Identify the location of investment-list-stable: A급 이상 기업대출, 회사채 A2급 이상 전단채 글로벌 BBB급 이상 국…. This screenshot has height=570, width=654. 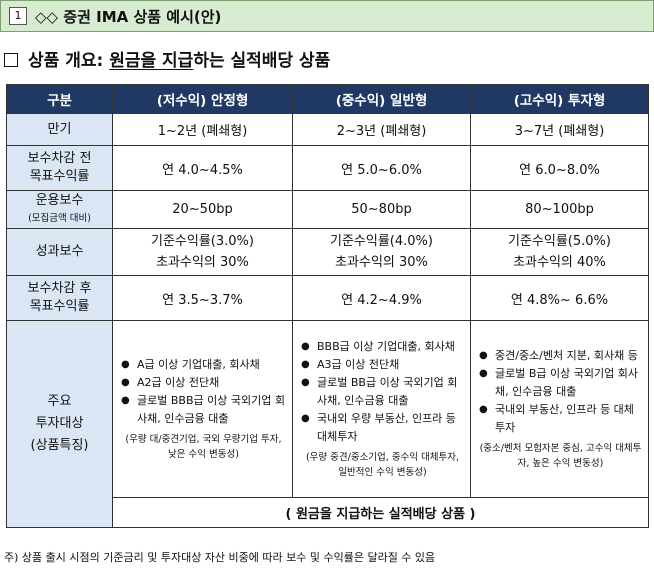
(202, 409).